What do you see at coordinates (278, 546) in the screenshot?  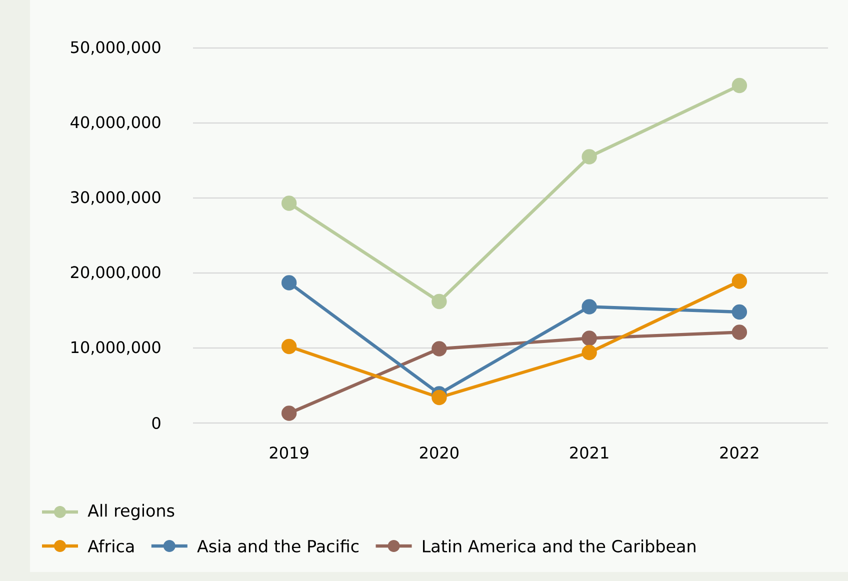 I see `legend-label: Asia and the Pacific` at bounding box center [278, 546].